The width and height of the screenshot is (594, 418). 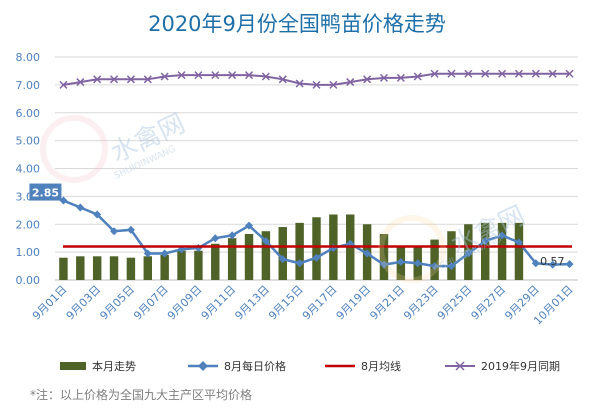 I want to click on y-tick-label: 1.00, so click(x=28, y=252).